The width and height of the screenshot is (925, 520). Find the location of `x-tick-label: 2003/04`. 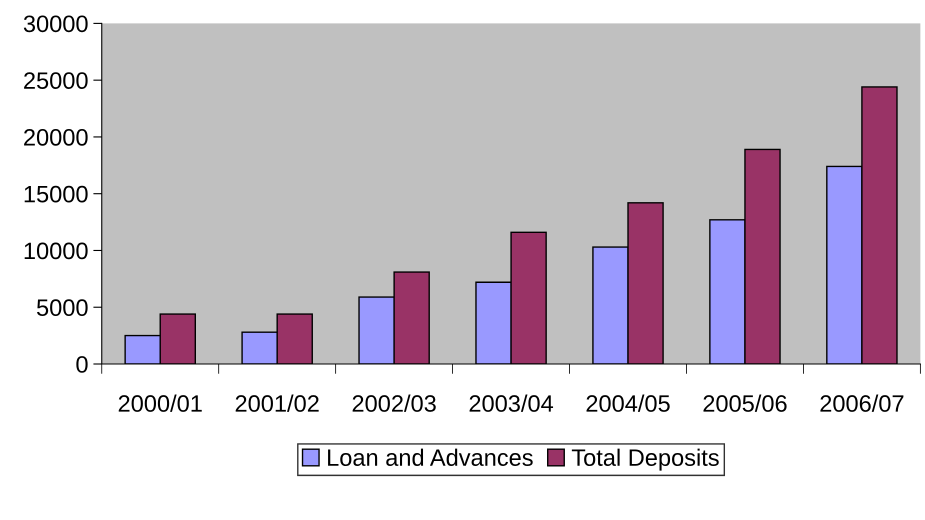

x-tick-label: 2003/04 is located at coordinates (512, 403).